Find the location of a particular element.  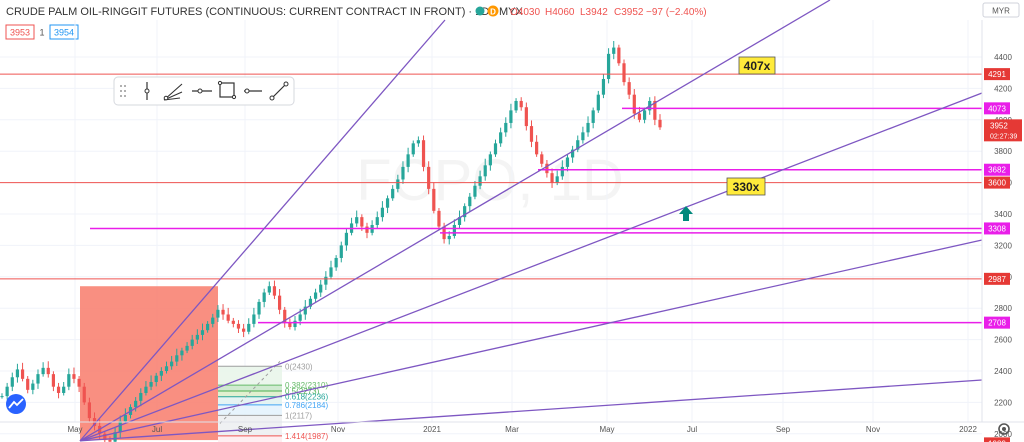

delayed-badge-icon is located at coordinates (493, 11).